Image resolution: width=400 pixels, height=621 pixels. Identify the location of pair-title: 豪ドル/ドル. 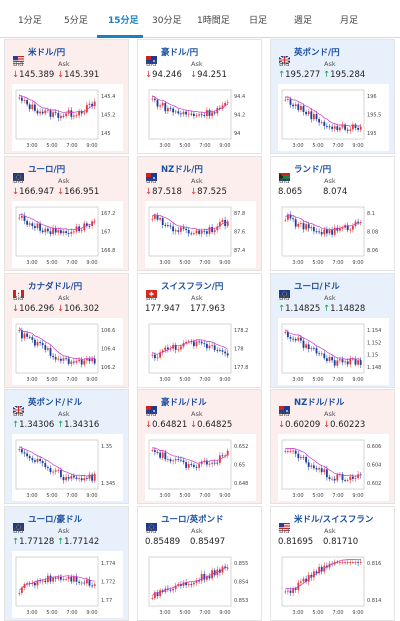
(184, 403).